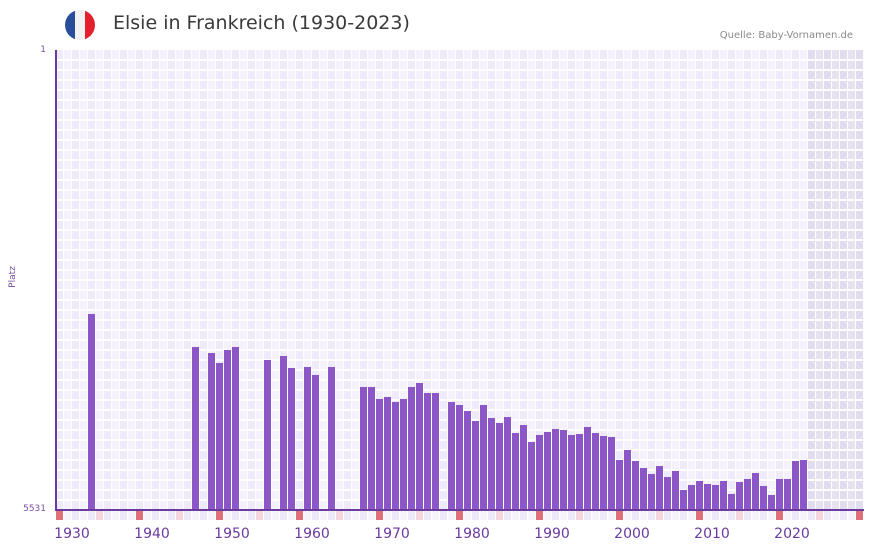 Image resolution: width=873 pixels, height=552 pixels. What do you see at coordinates (555, 469) in the screenshot?
I see `bar-1992` at bounding box center [555, 469].